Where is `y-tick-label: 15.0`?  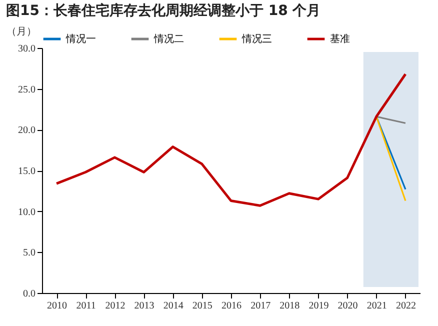 y-tick-label: 15.0 is located at coordinates (27, 171).